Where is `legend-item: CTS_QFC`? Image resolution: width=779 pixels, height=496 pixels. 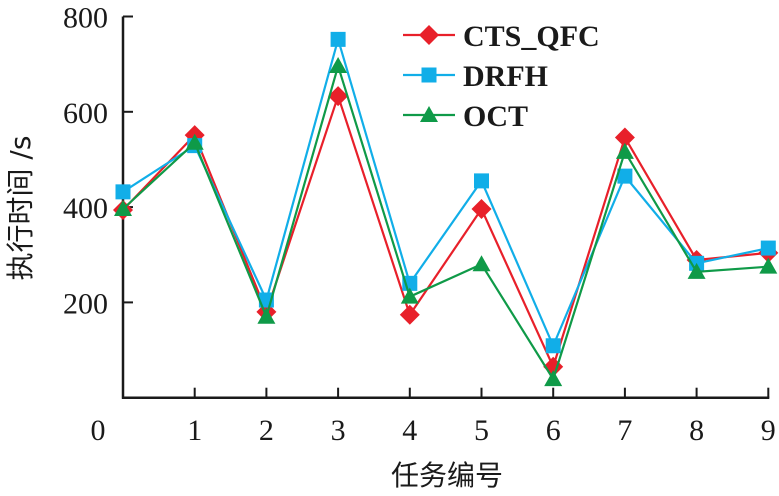 legend-item: CTS_QFC is located at coordinates (501, 36).